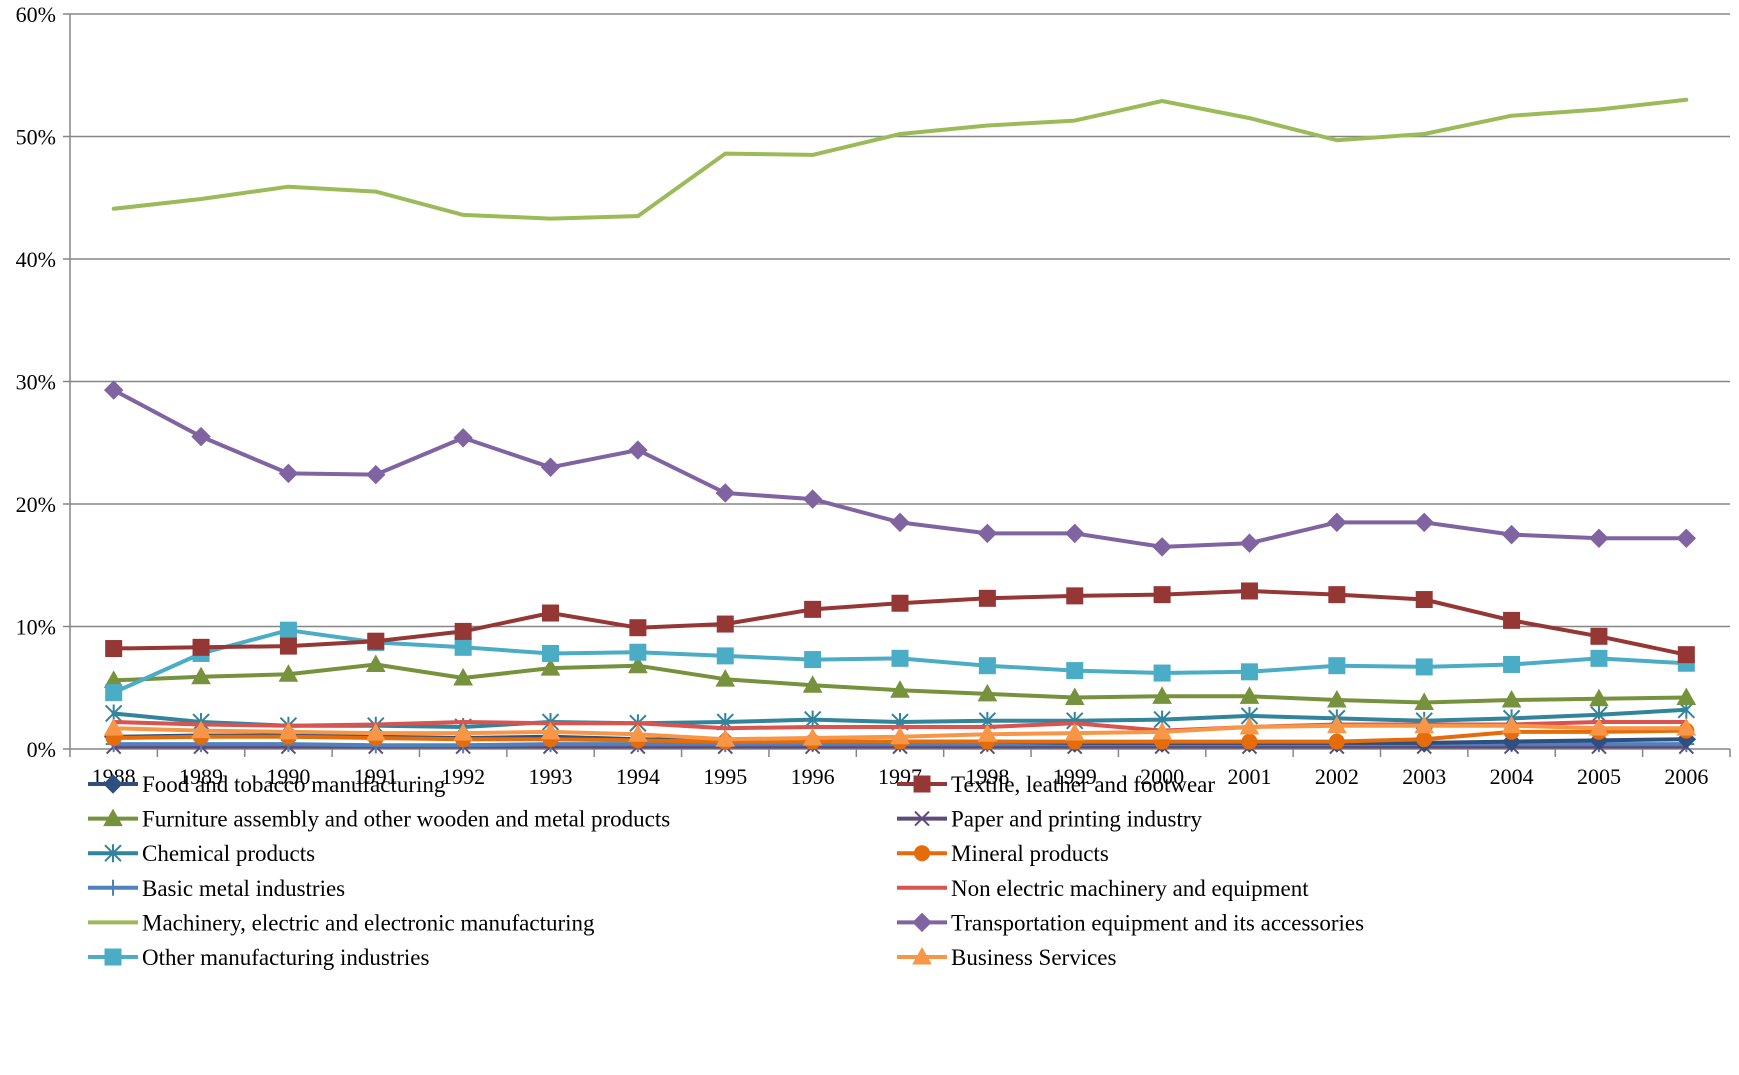 The image size is (1739, 1075). Describe the element at coordinates (376, 776) in the screenshot. I see `x-tick-label: 1991` at that location.